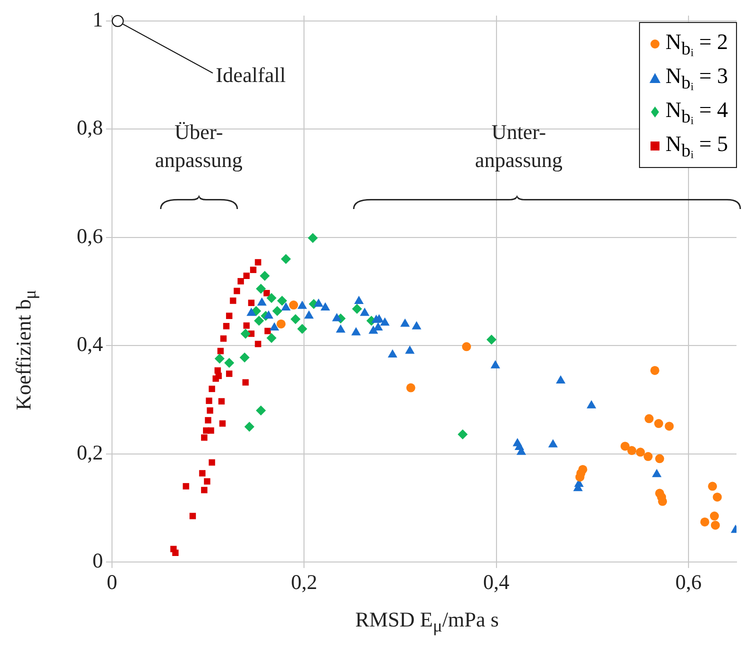 This screenshot has height=651, width=742. Describe the element at coordinates (518, 146) in the screenshot. I see `annotation: Unter- anpassung` at that location.